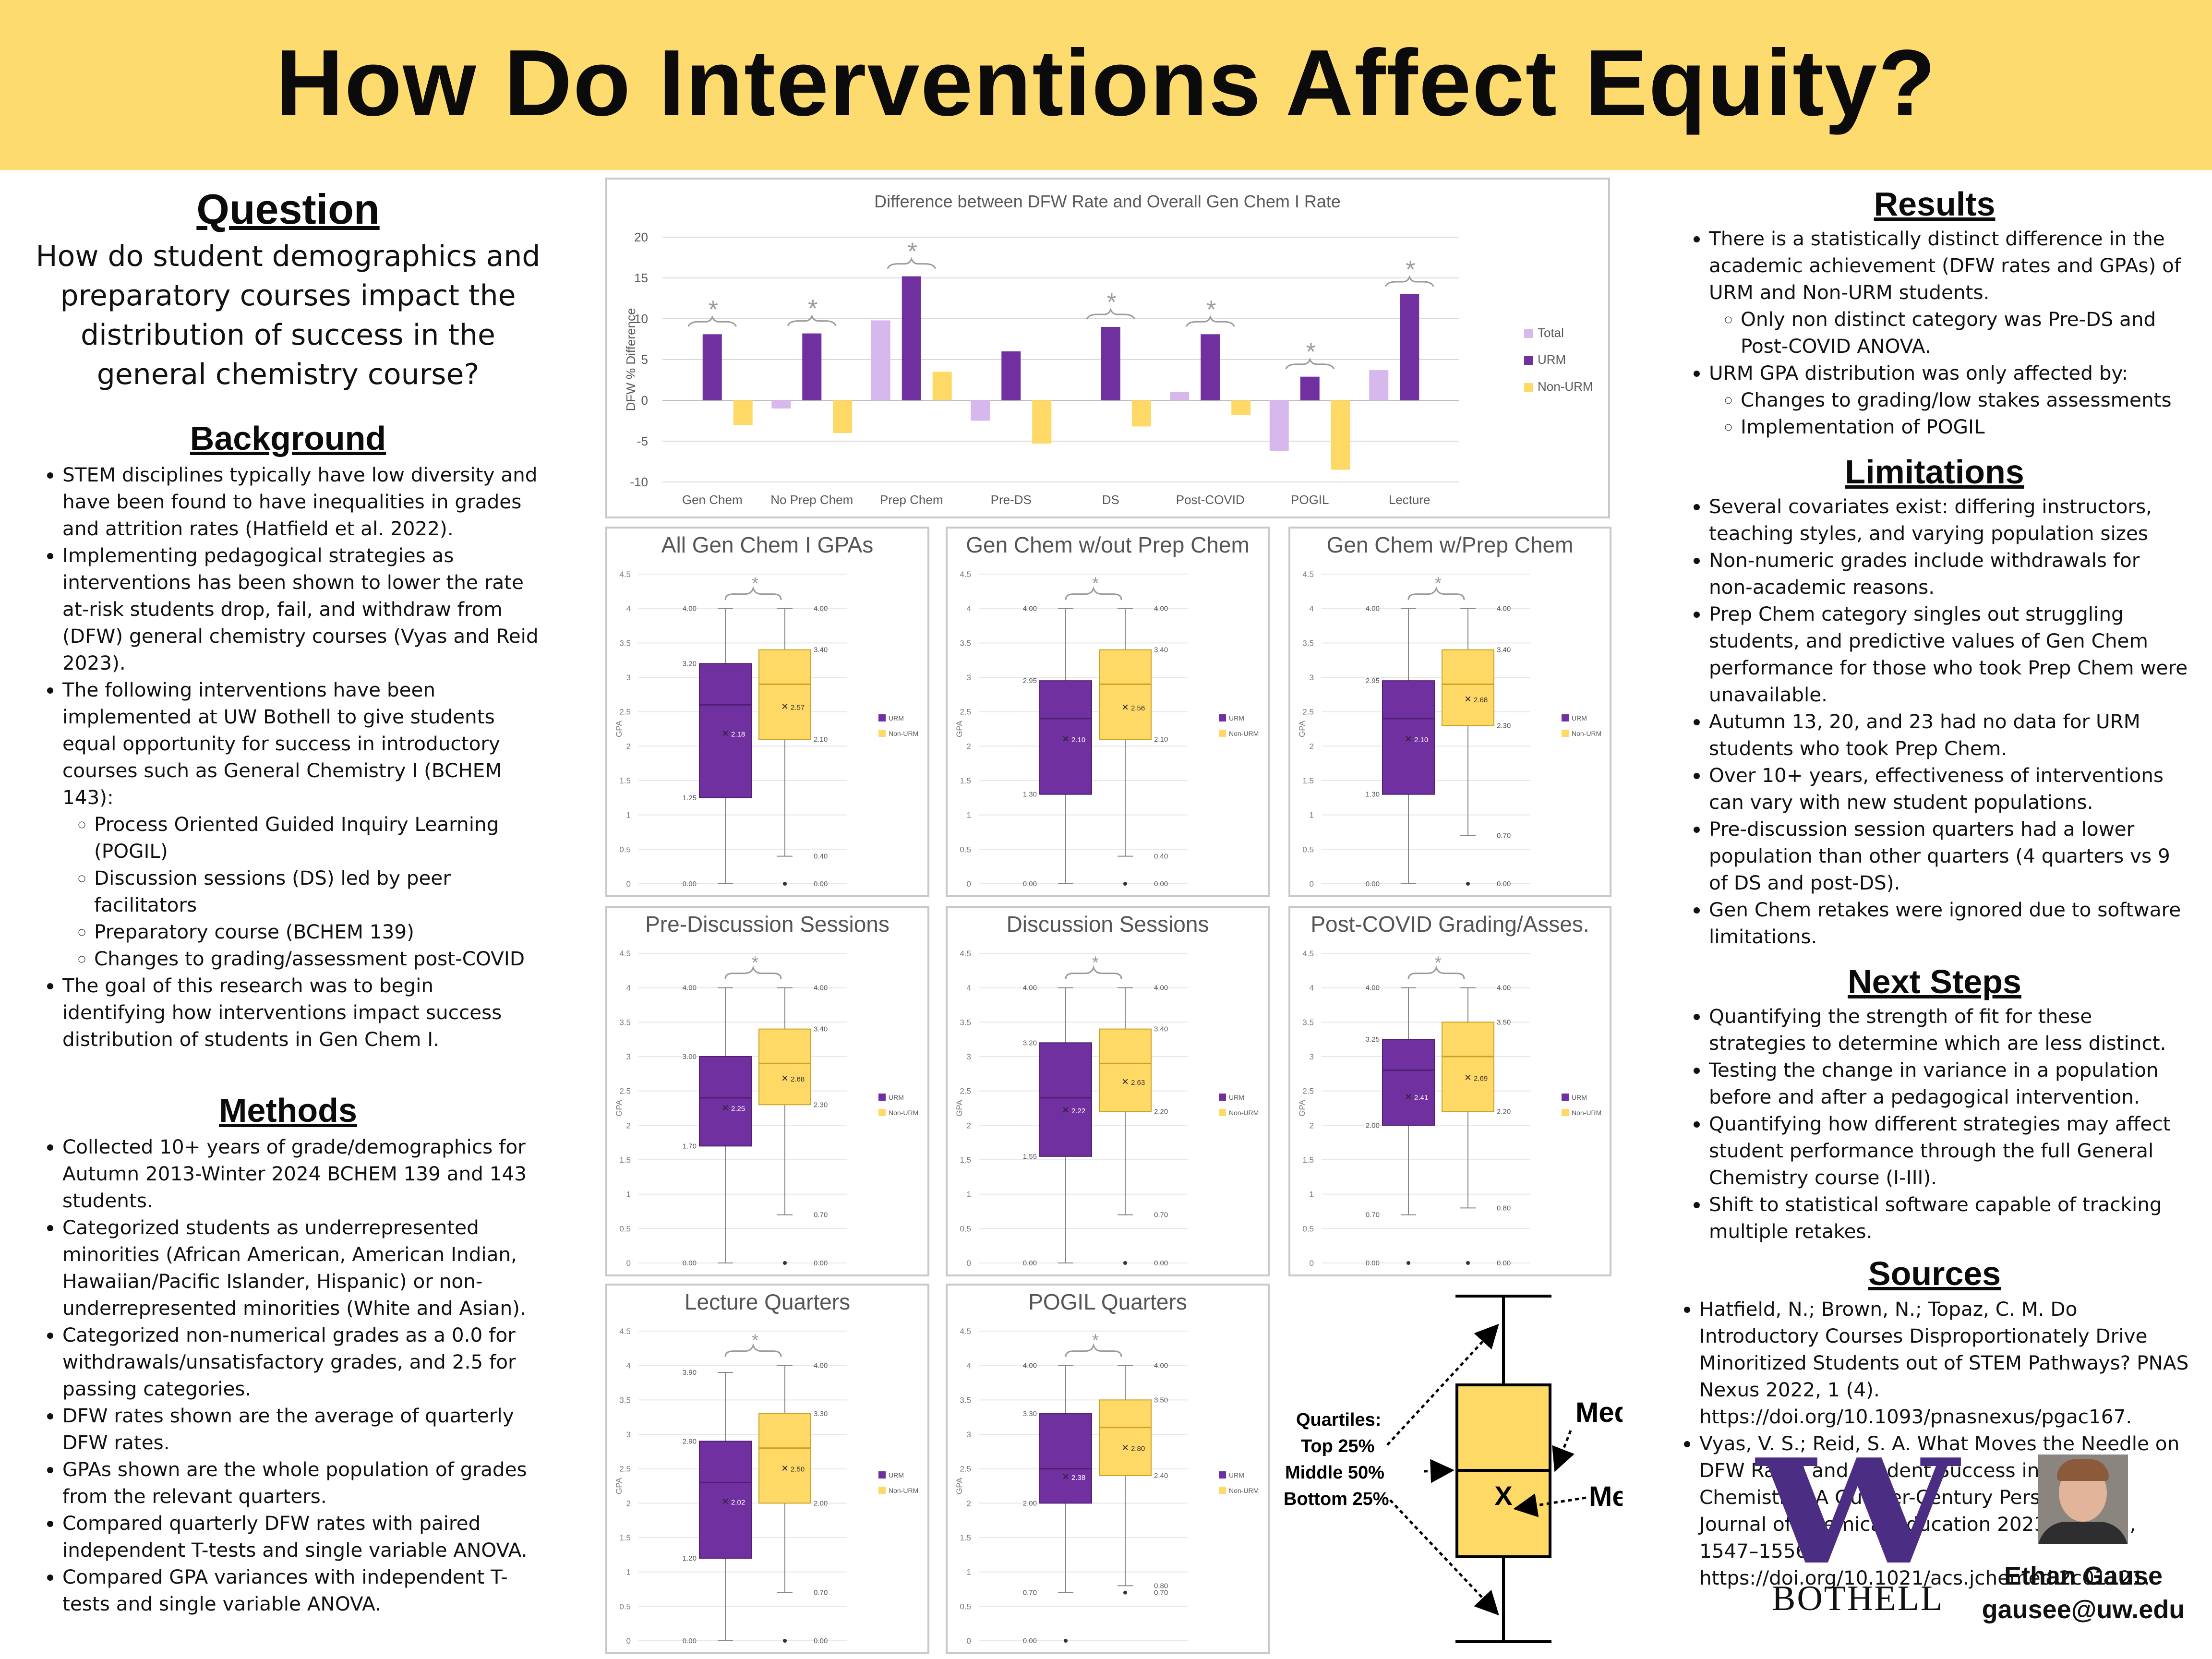 This screenshot has width=2212, height=1659. Describe the element at coordinates (1408, 737) in the screenshot. I see `box-urm` at that location.